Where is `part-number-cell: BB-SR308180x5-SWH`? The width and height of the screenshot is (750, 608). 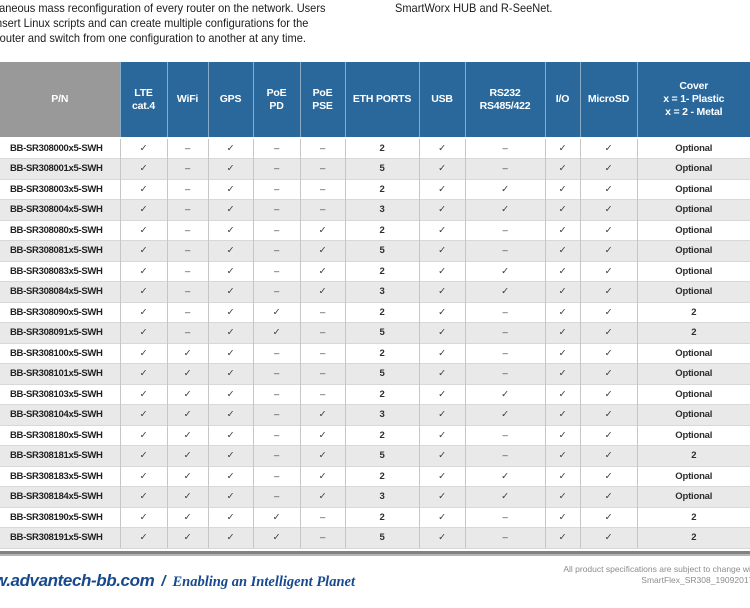
part-number-cell: BB-SR308180x5-SWH is located at coordinates (60, 435).